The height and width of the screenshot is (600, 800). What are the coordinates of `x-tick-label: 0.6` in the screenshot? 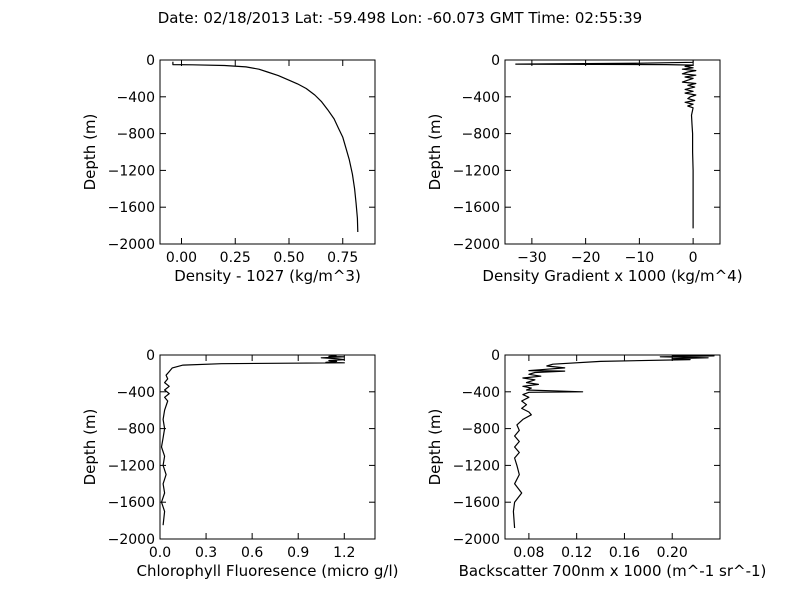 It's located at (252, 553).